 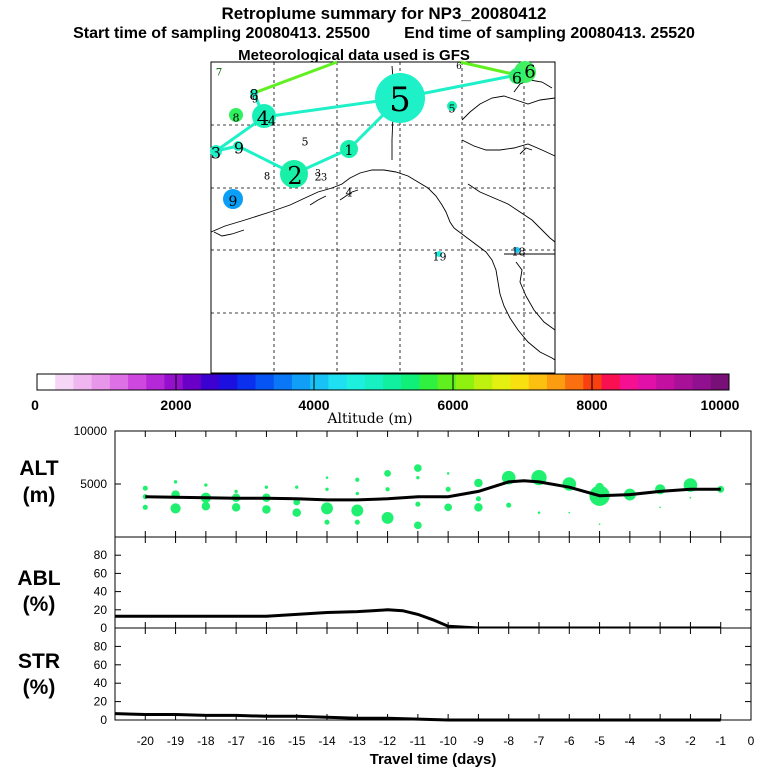 I want to click on x-tick-label: -7, so click(x=539, y=741).